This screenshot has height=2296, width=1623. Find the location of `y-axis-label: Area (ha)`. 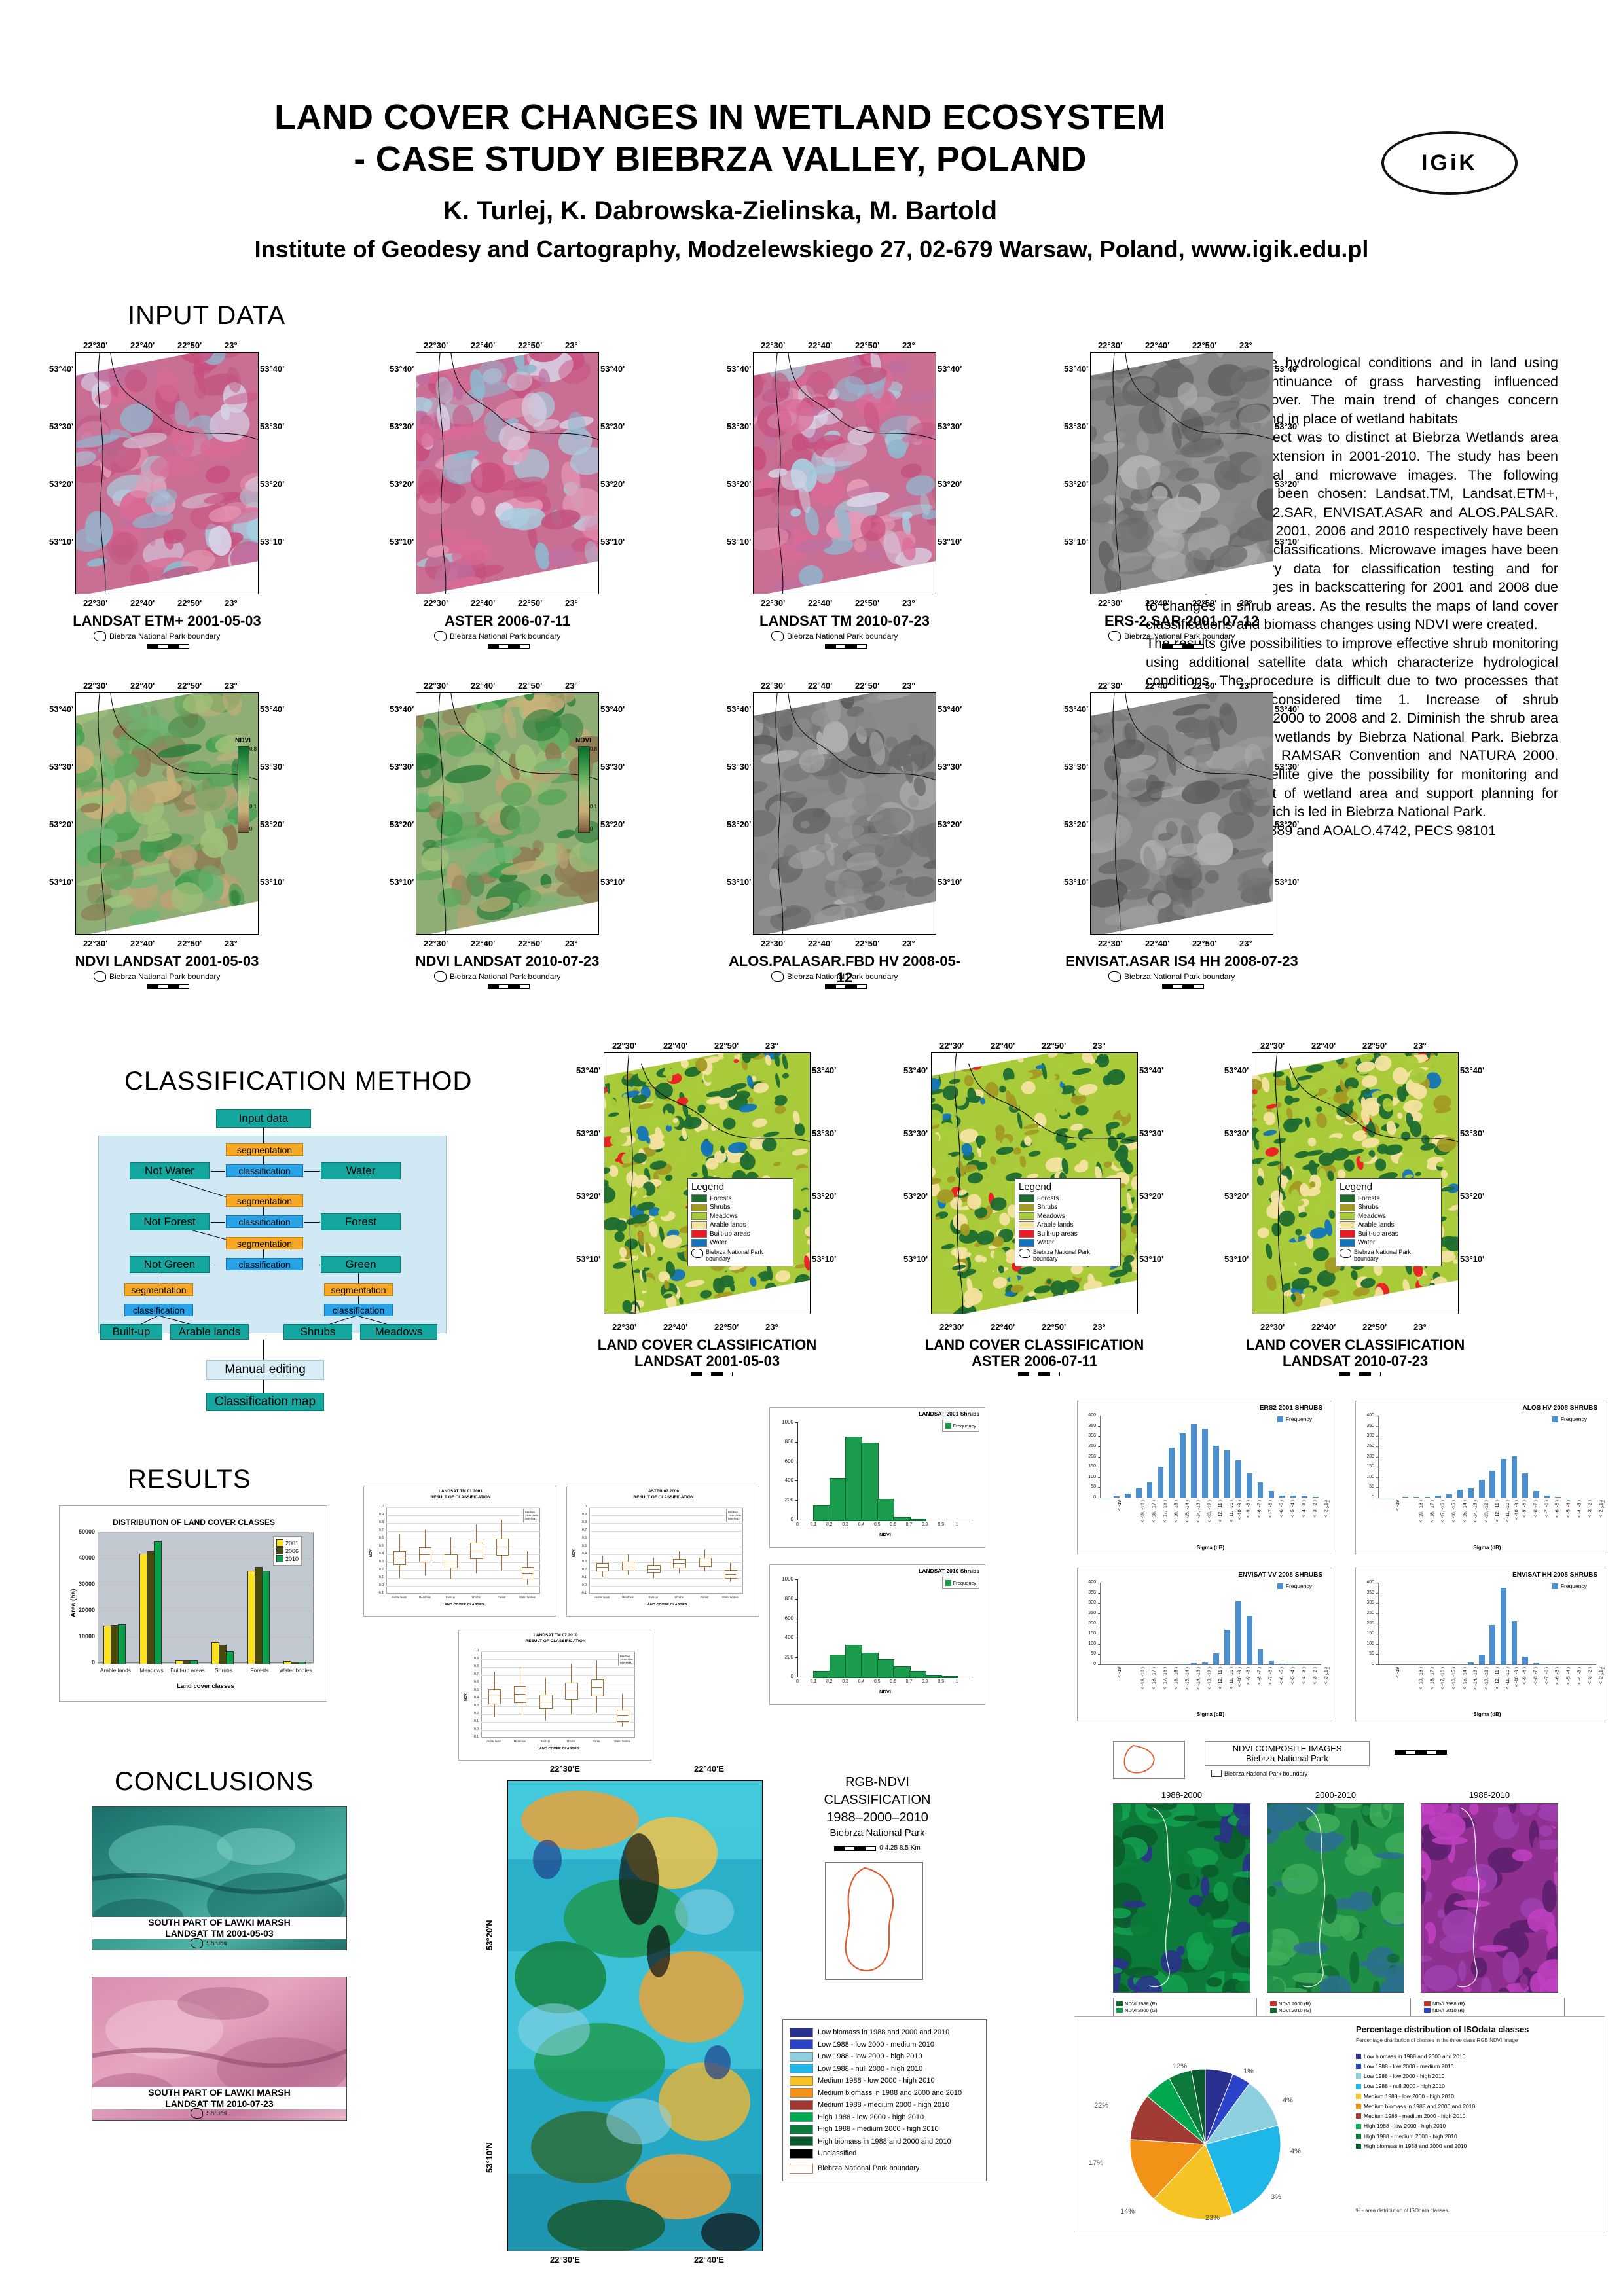

y-axis-label: Area (ha) is located at coordinates (73, 1602).